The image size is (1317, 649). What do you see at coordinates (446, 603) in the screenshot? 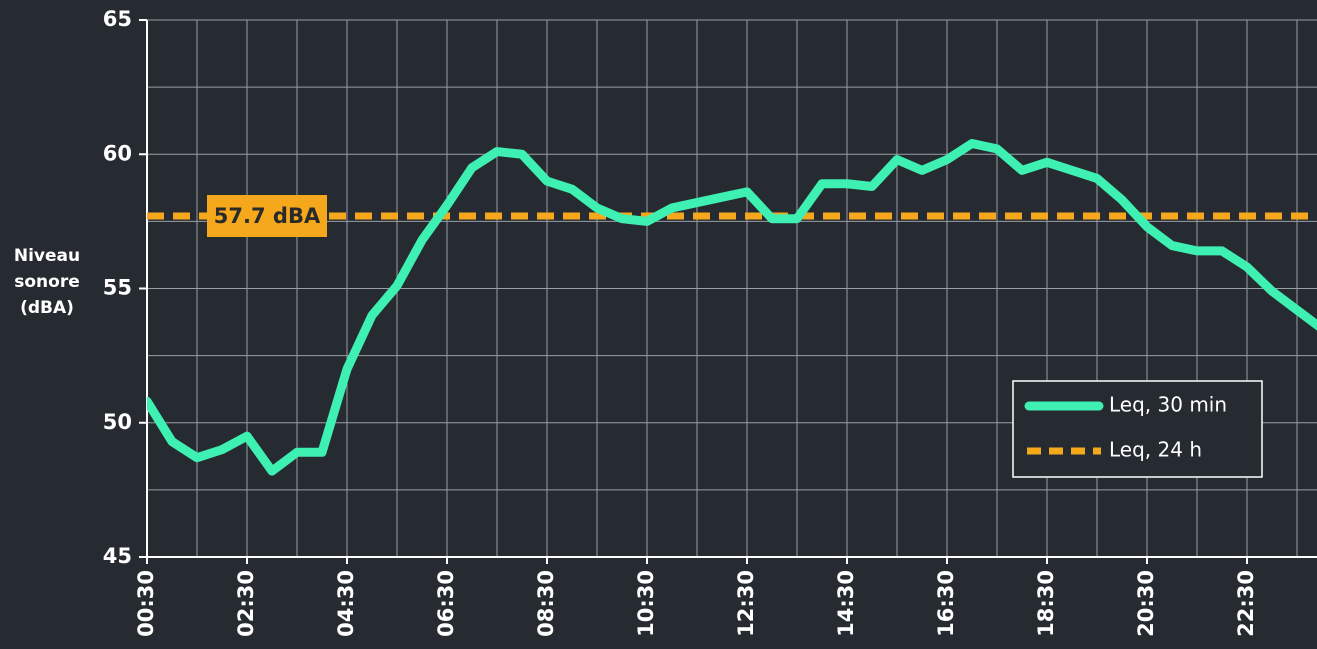
I see `x-tick-label: 06:30` at bounding box center [446, 603].